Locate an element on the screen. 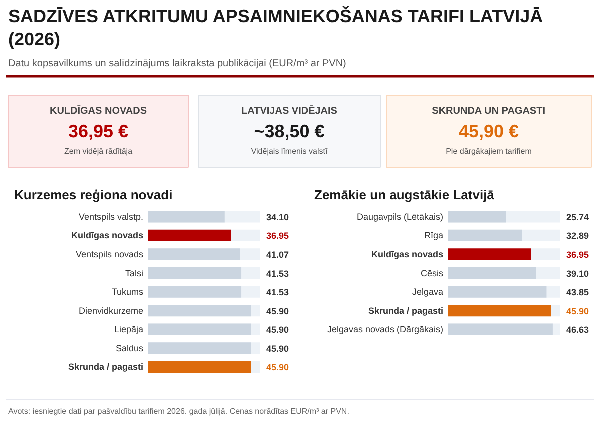 This screenshot has height=423, width=600. data-label: 25.74 is located at coordinates (578, 217).